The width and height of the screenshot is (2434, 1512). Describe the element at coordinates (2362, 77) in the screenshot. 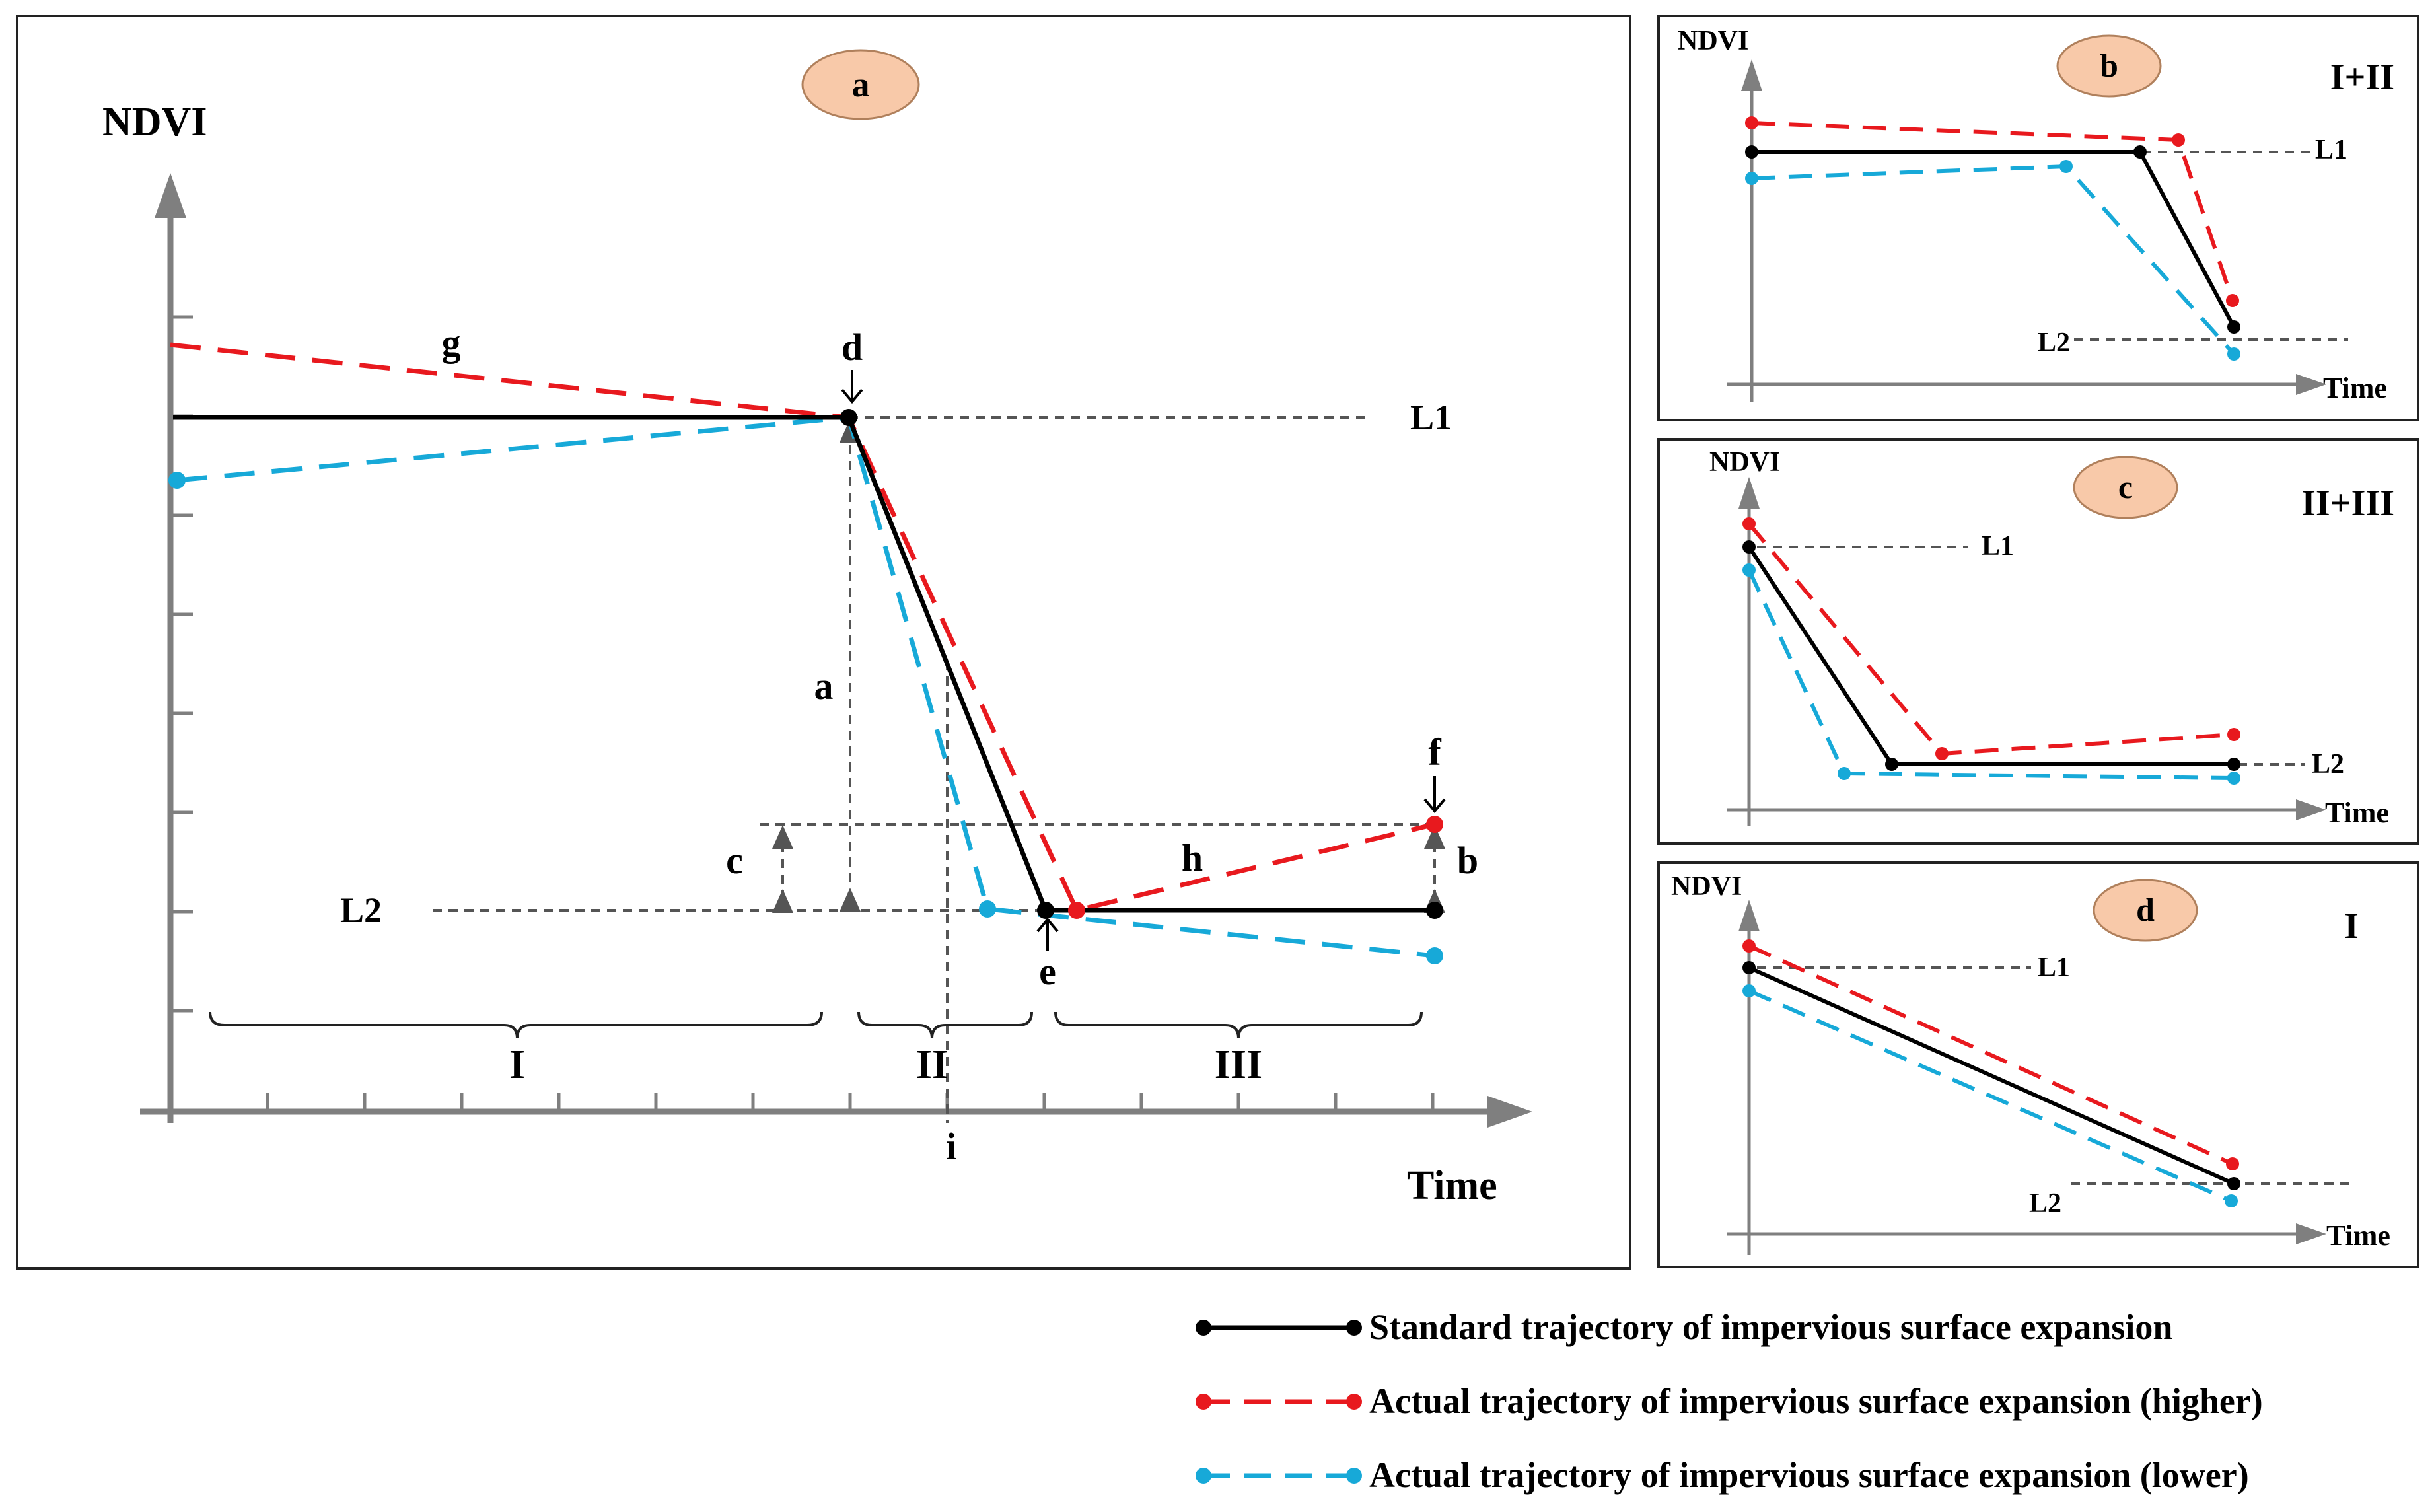

I see `panel-b-case-label: I+II` at that location.